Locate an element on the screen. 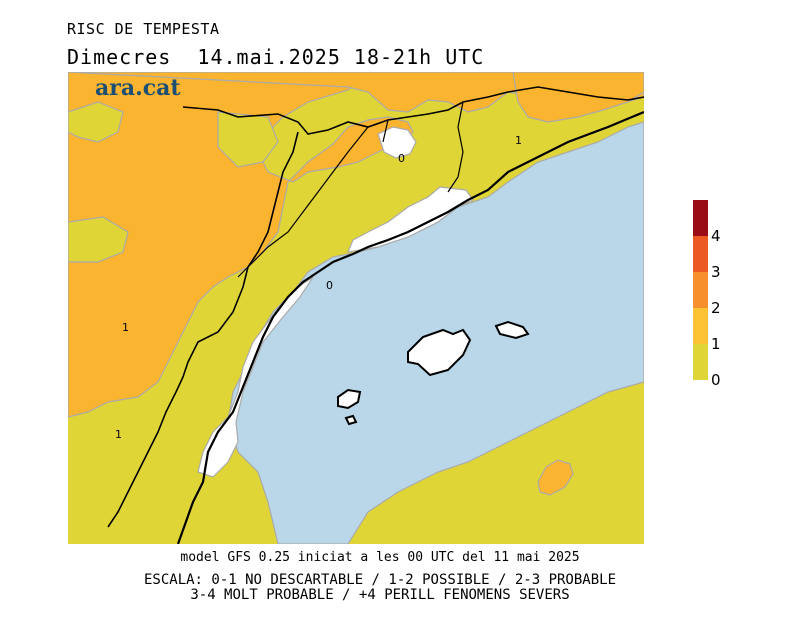 This screenshot has height=617, width=800. island-ibiza is located at coordinates (349, 399).